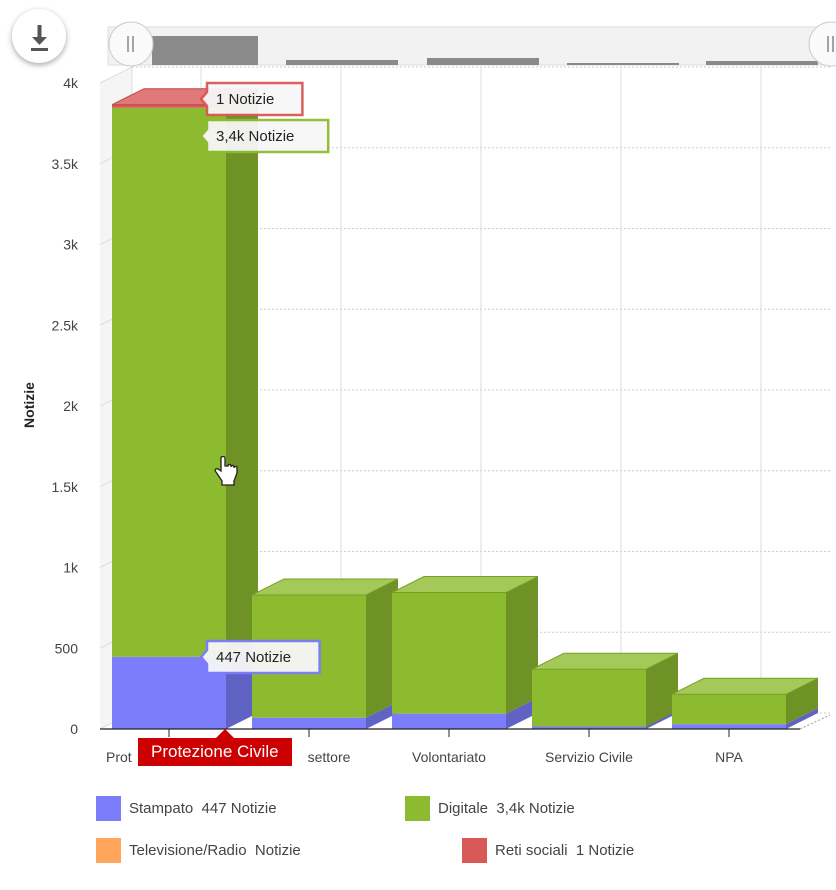  What do you see at coordinates (205, 50) in the screenshot?
I see `navigator-selection` at bounding box center [205, 50].